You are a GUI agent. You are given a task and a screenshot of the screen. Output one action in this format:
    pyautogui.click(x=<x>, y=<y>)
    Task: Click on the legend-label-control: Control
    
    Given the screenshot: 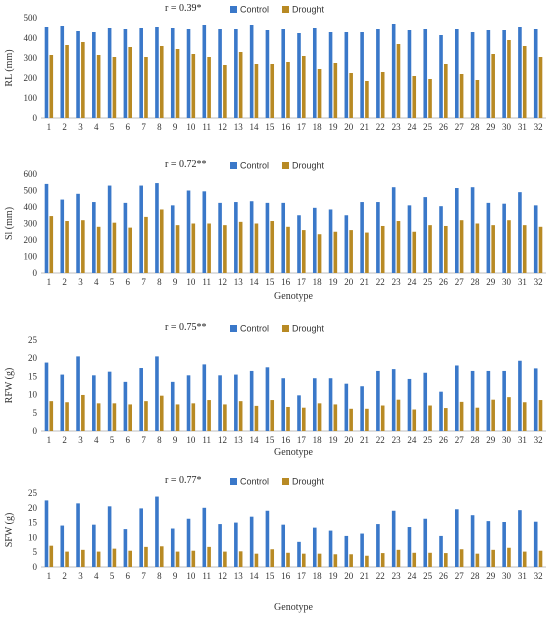 What is the action you would take?
    pyautogui.click(x=254, y=10)
    